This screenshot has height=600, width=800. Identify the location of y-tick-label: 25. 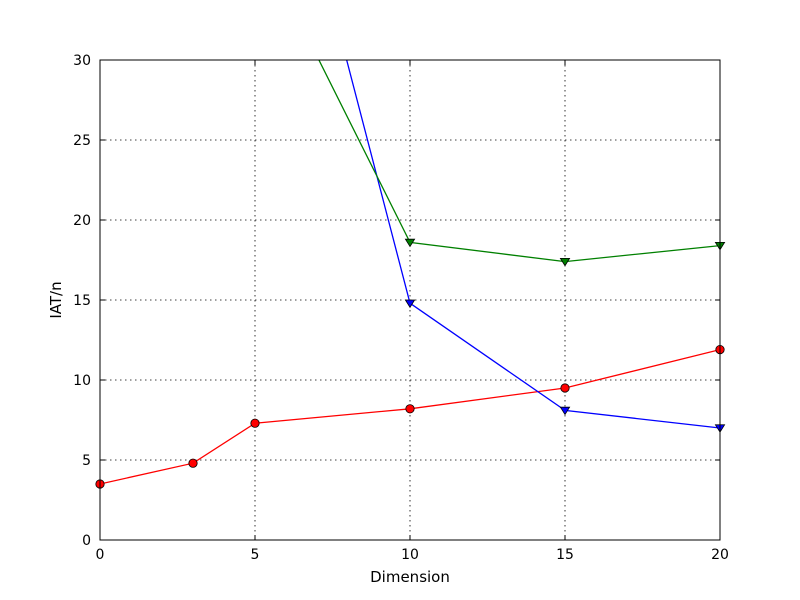
(82, 141).